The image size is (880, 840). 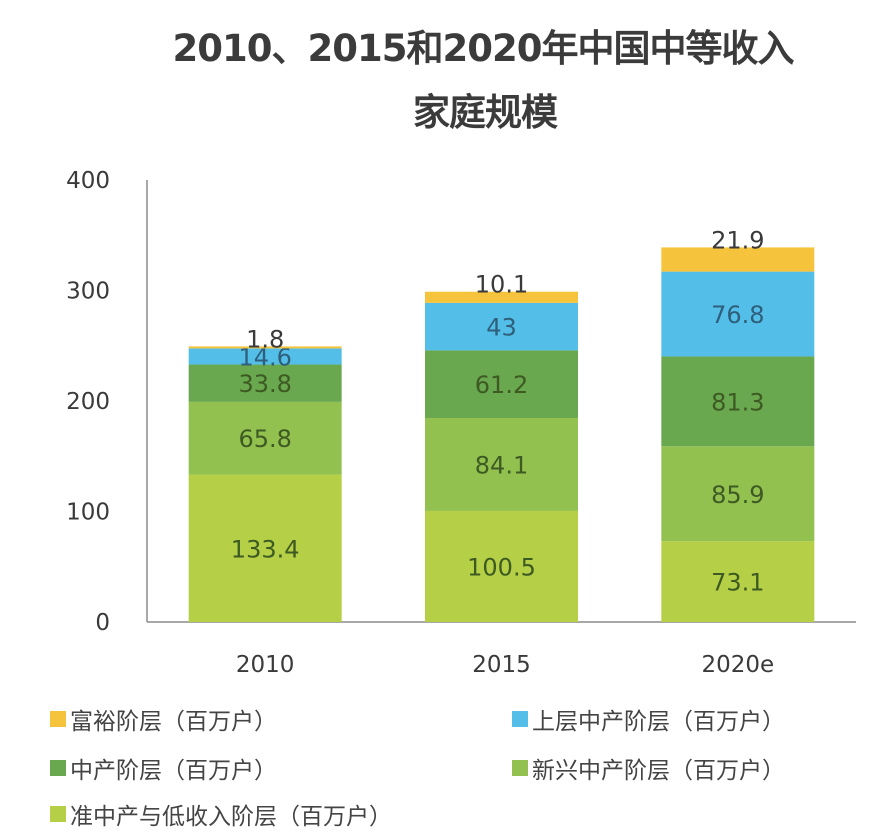 I want to click on data-label: 61.2, so click(x=501, y=385).